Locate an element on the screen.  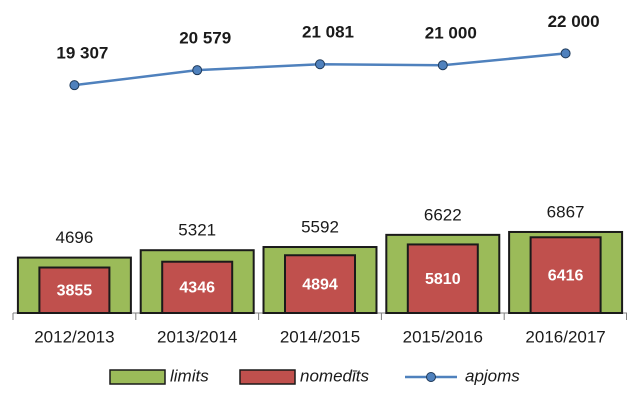
data-label: 5321 is located at coordinates (197, 230).